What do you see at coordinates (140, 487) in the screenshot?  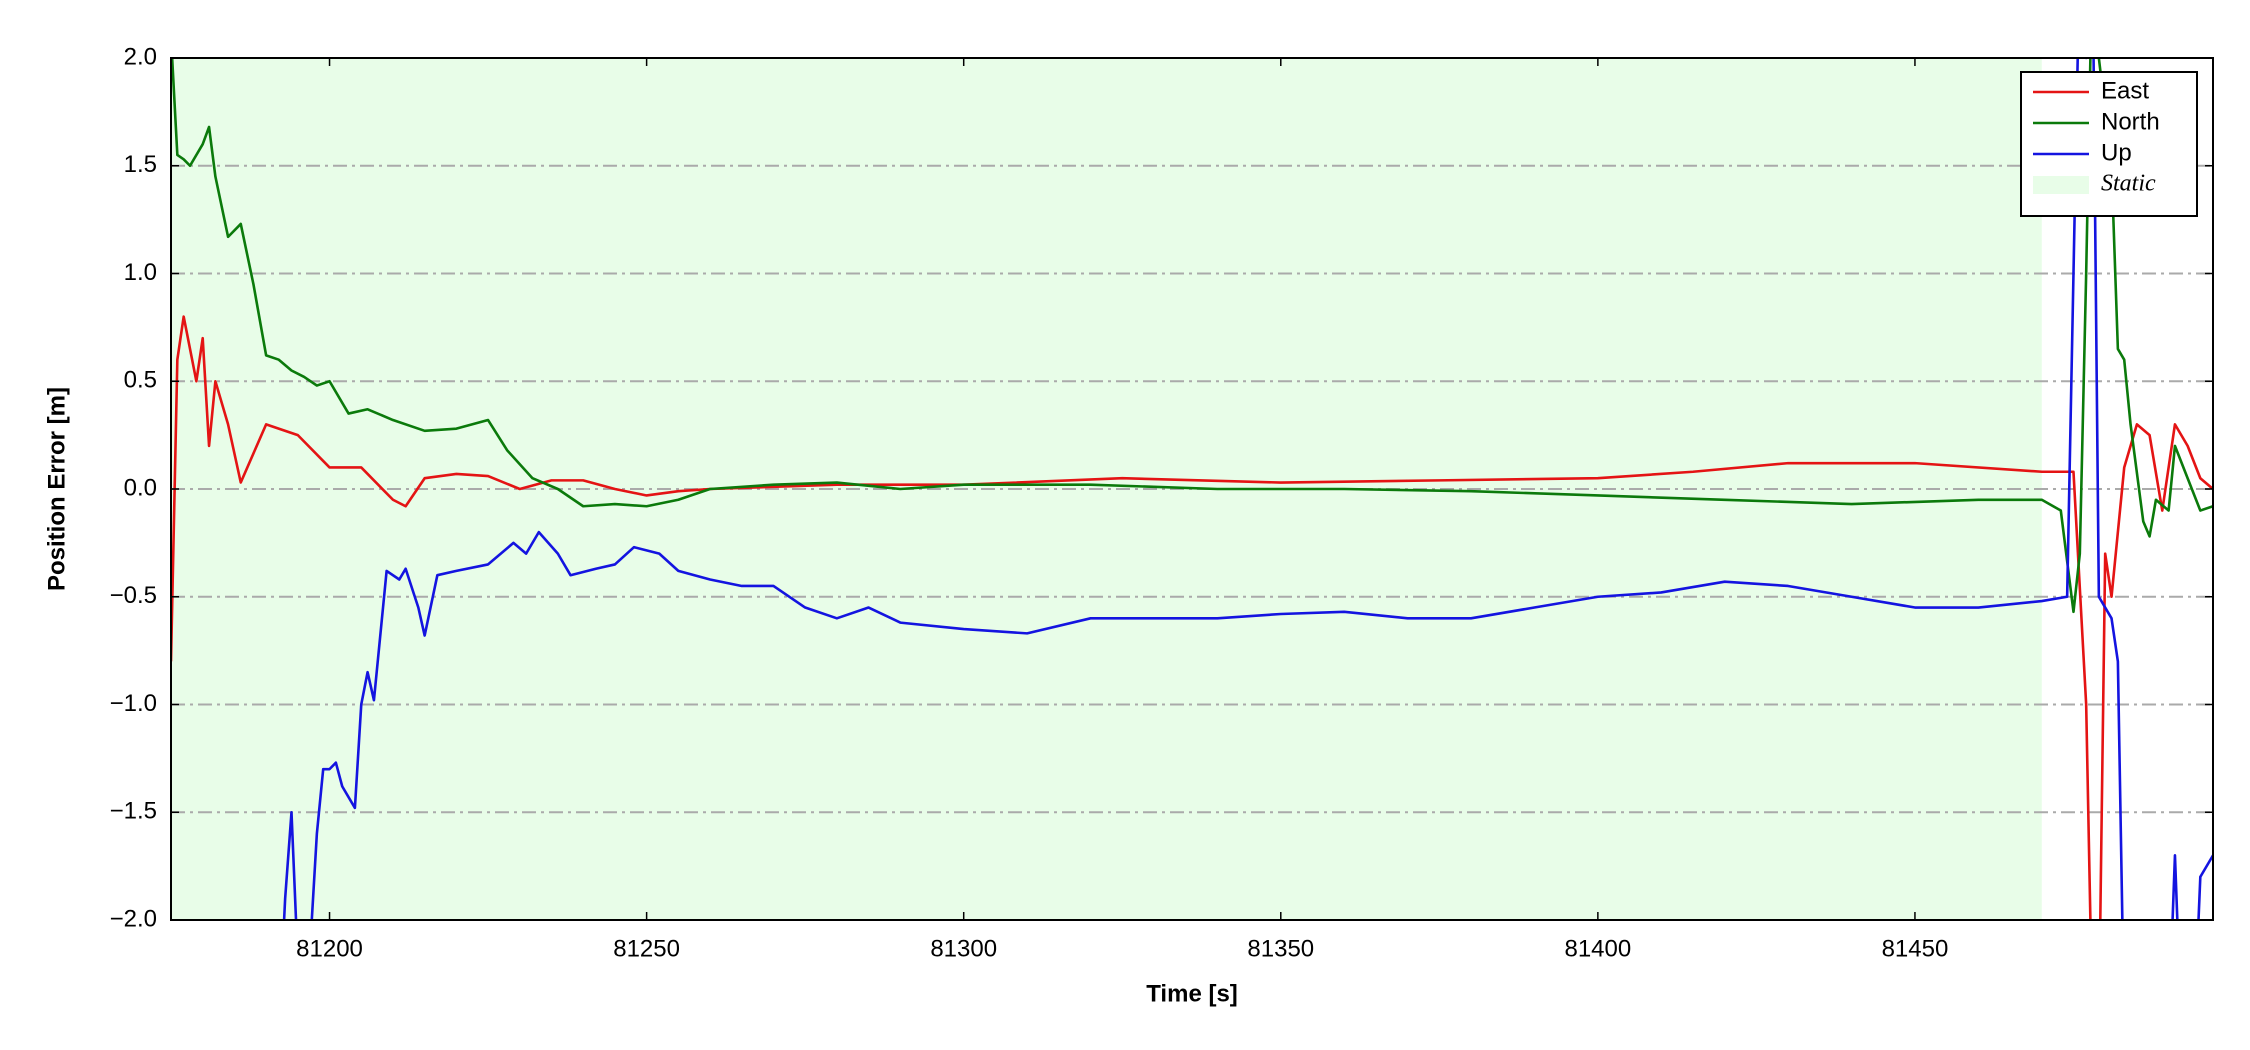 I see `y-tick-label: 0.0` at bounding box center [140, 487].